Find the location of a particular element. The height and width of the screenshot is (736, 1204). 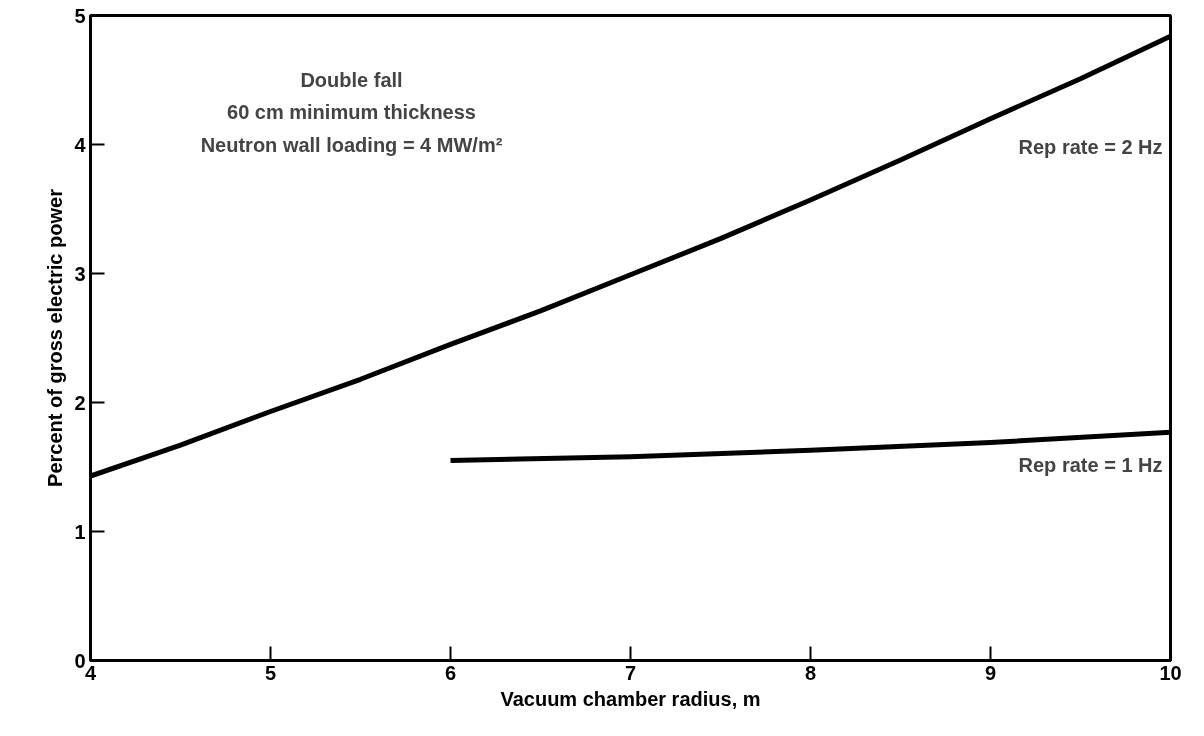

y-tick-label: 4 is located at coordinates (80, 144).